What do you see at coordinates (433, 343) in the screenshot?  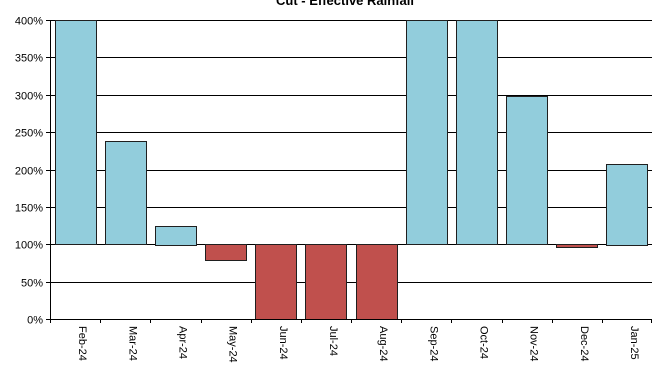 I see `x-tick-label: Sep-24` at bounding box center [433, 343].